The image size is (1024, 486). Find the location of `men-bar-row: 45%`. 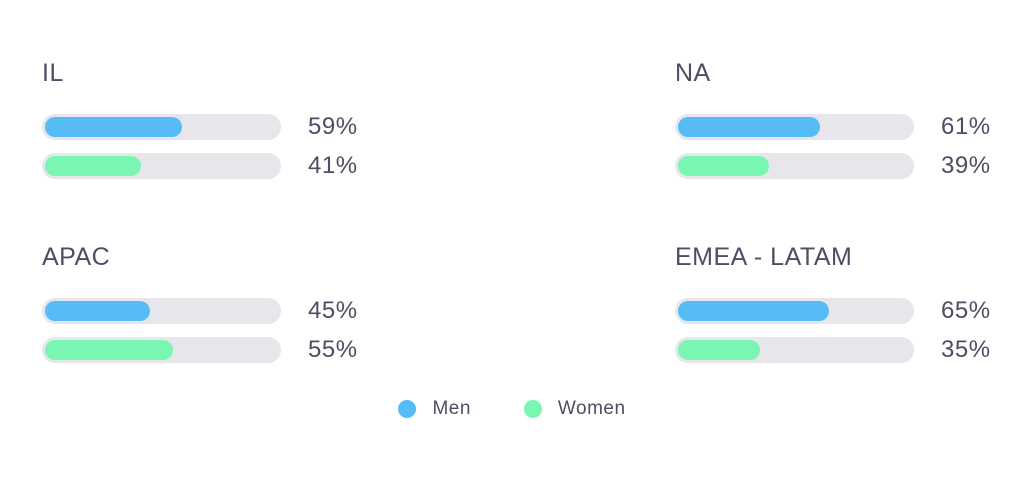

men-bar-row: 45% is located at coordinates (222, 310).